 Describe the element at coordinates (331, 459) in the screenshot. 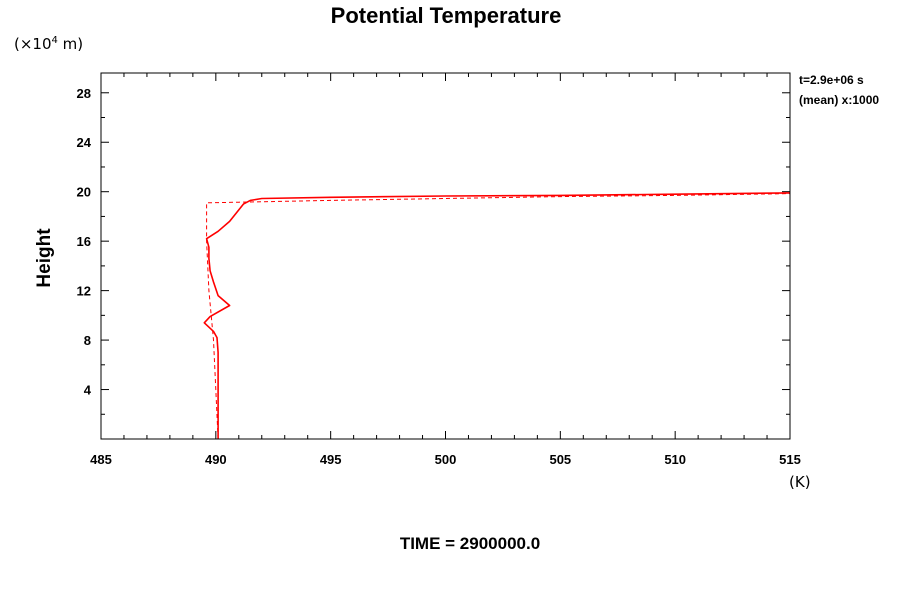

I see `x-tick-label: 495` at that location.